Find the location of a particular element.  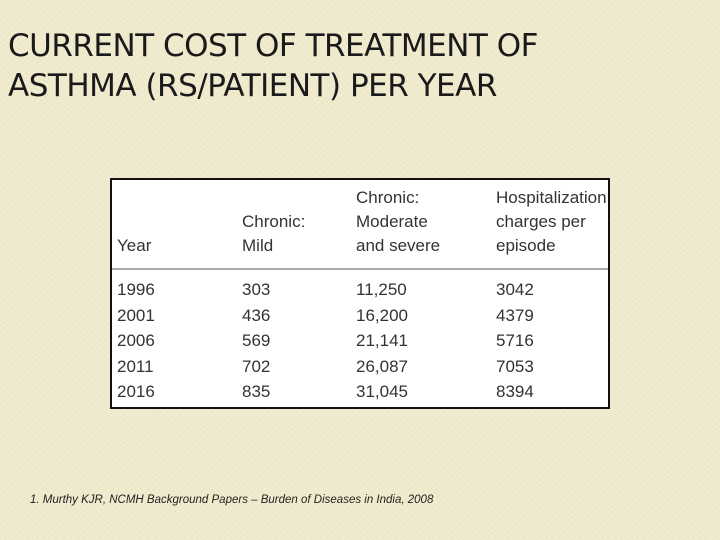

cell-year: 1996 is located at coordinates (136, 289).